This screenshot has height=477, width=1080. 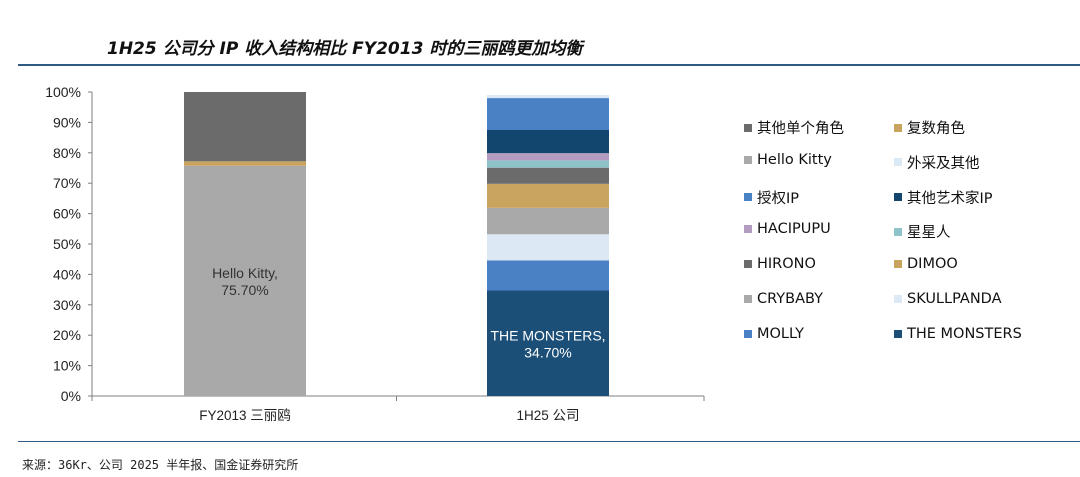 I want to click on legend-item-skullpanda: SKULLPANDA, so click(x=948, y=299).